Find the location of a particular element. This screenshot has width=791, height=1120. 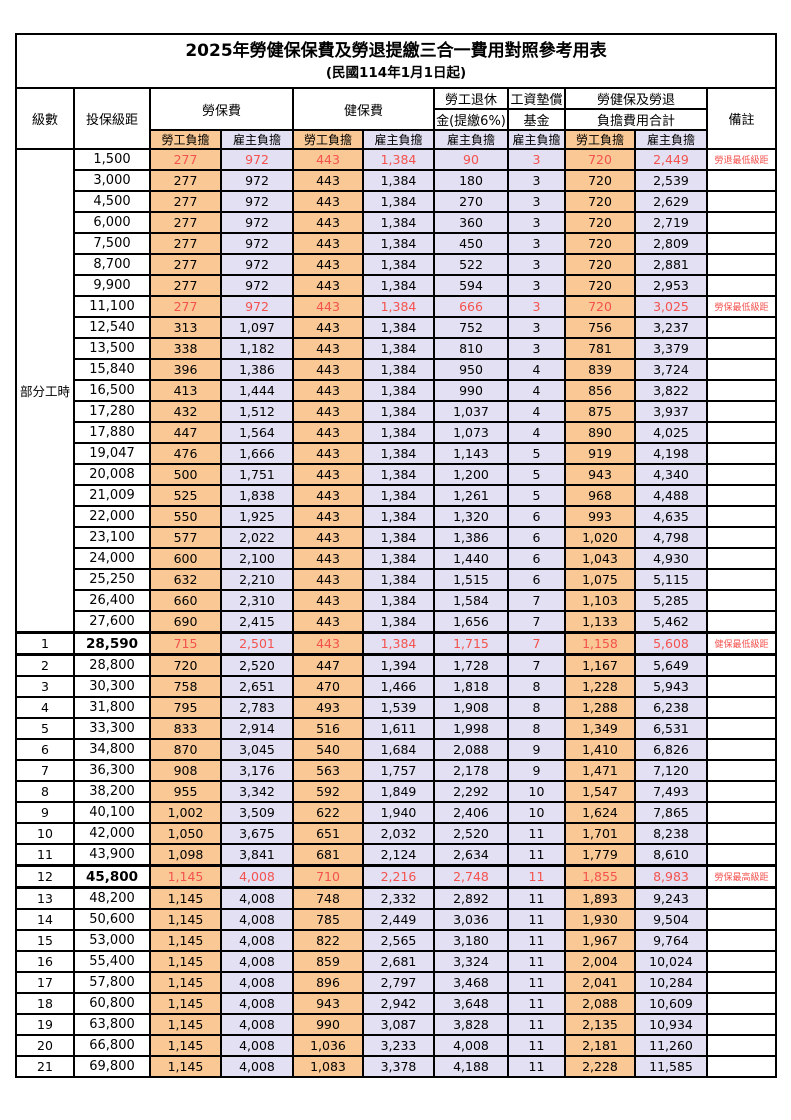

total-employer-cell: 2,539 is located at coordinates (671, 180).